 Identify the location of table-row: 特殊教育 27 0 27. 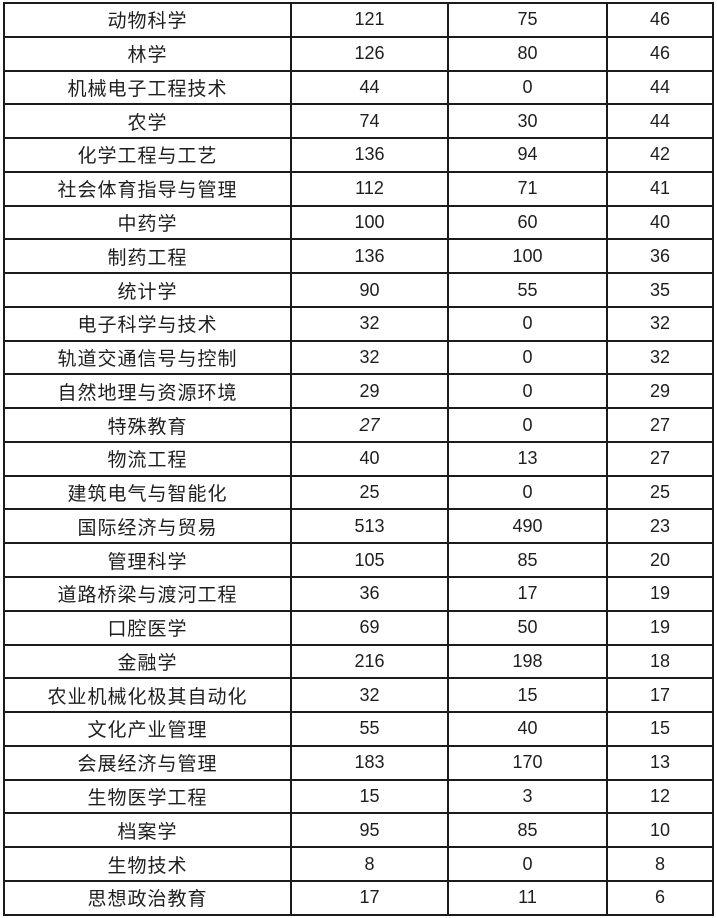
(358, 425).